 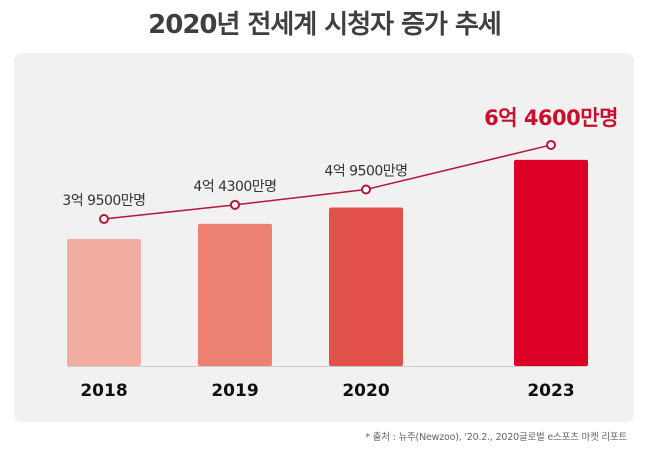 What do you see at coordinates (234, 391) in the screenshot?
I see `x-tick-2019: 2019` at bounding box center [234, 391].